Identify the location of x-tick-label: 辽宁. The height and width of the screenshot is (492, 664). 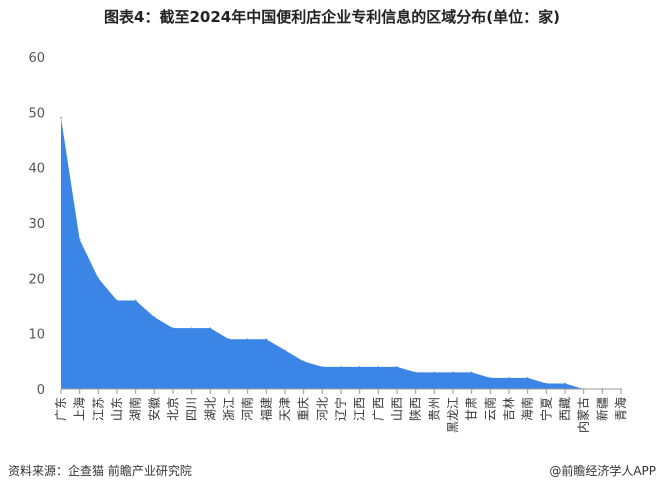
(340, 409).